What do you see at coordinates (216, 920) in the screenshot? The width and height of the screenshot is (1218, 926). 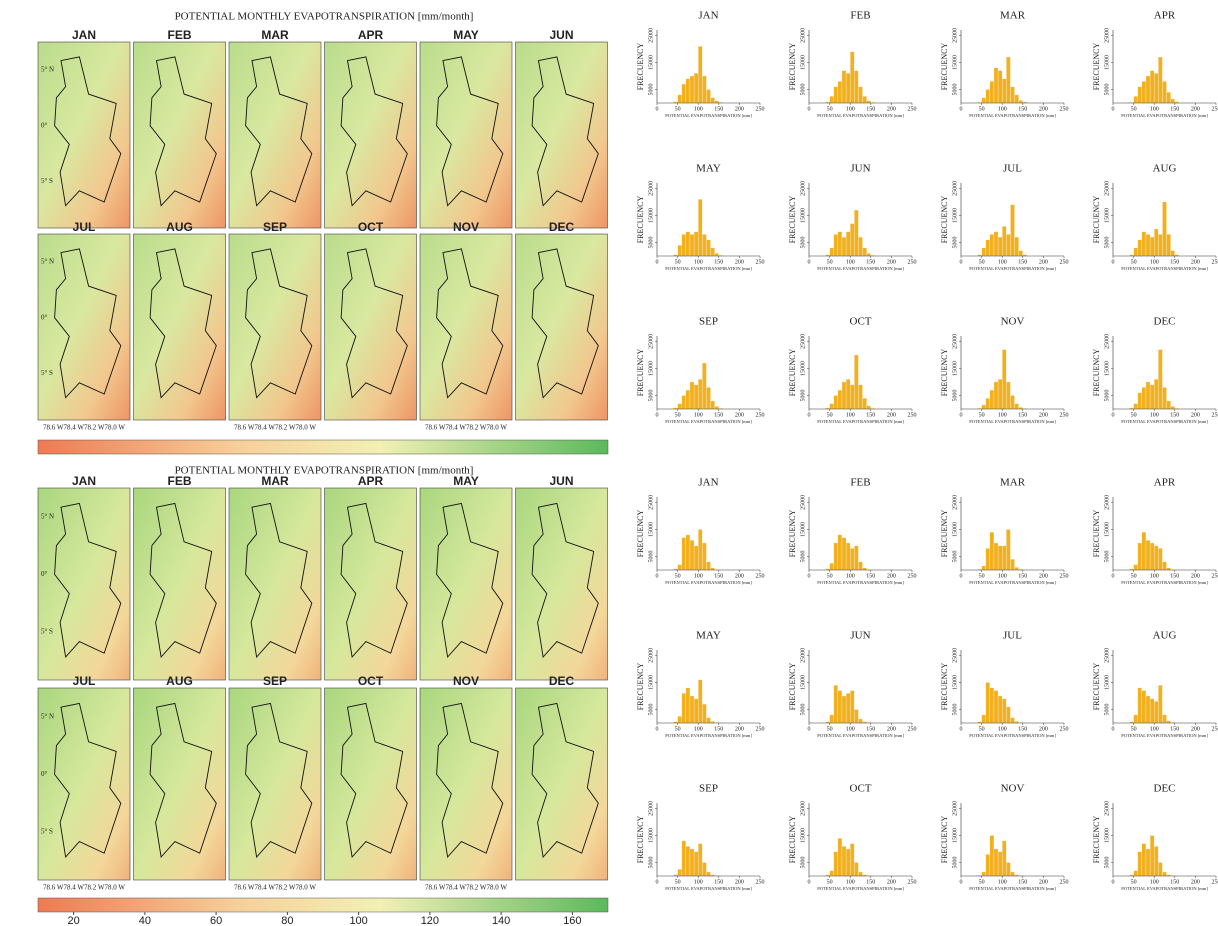 I see `colorbar-tick-label: 60` at bounding box center [216, 920].